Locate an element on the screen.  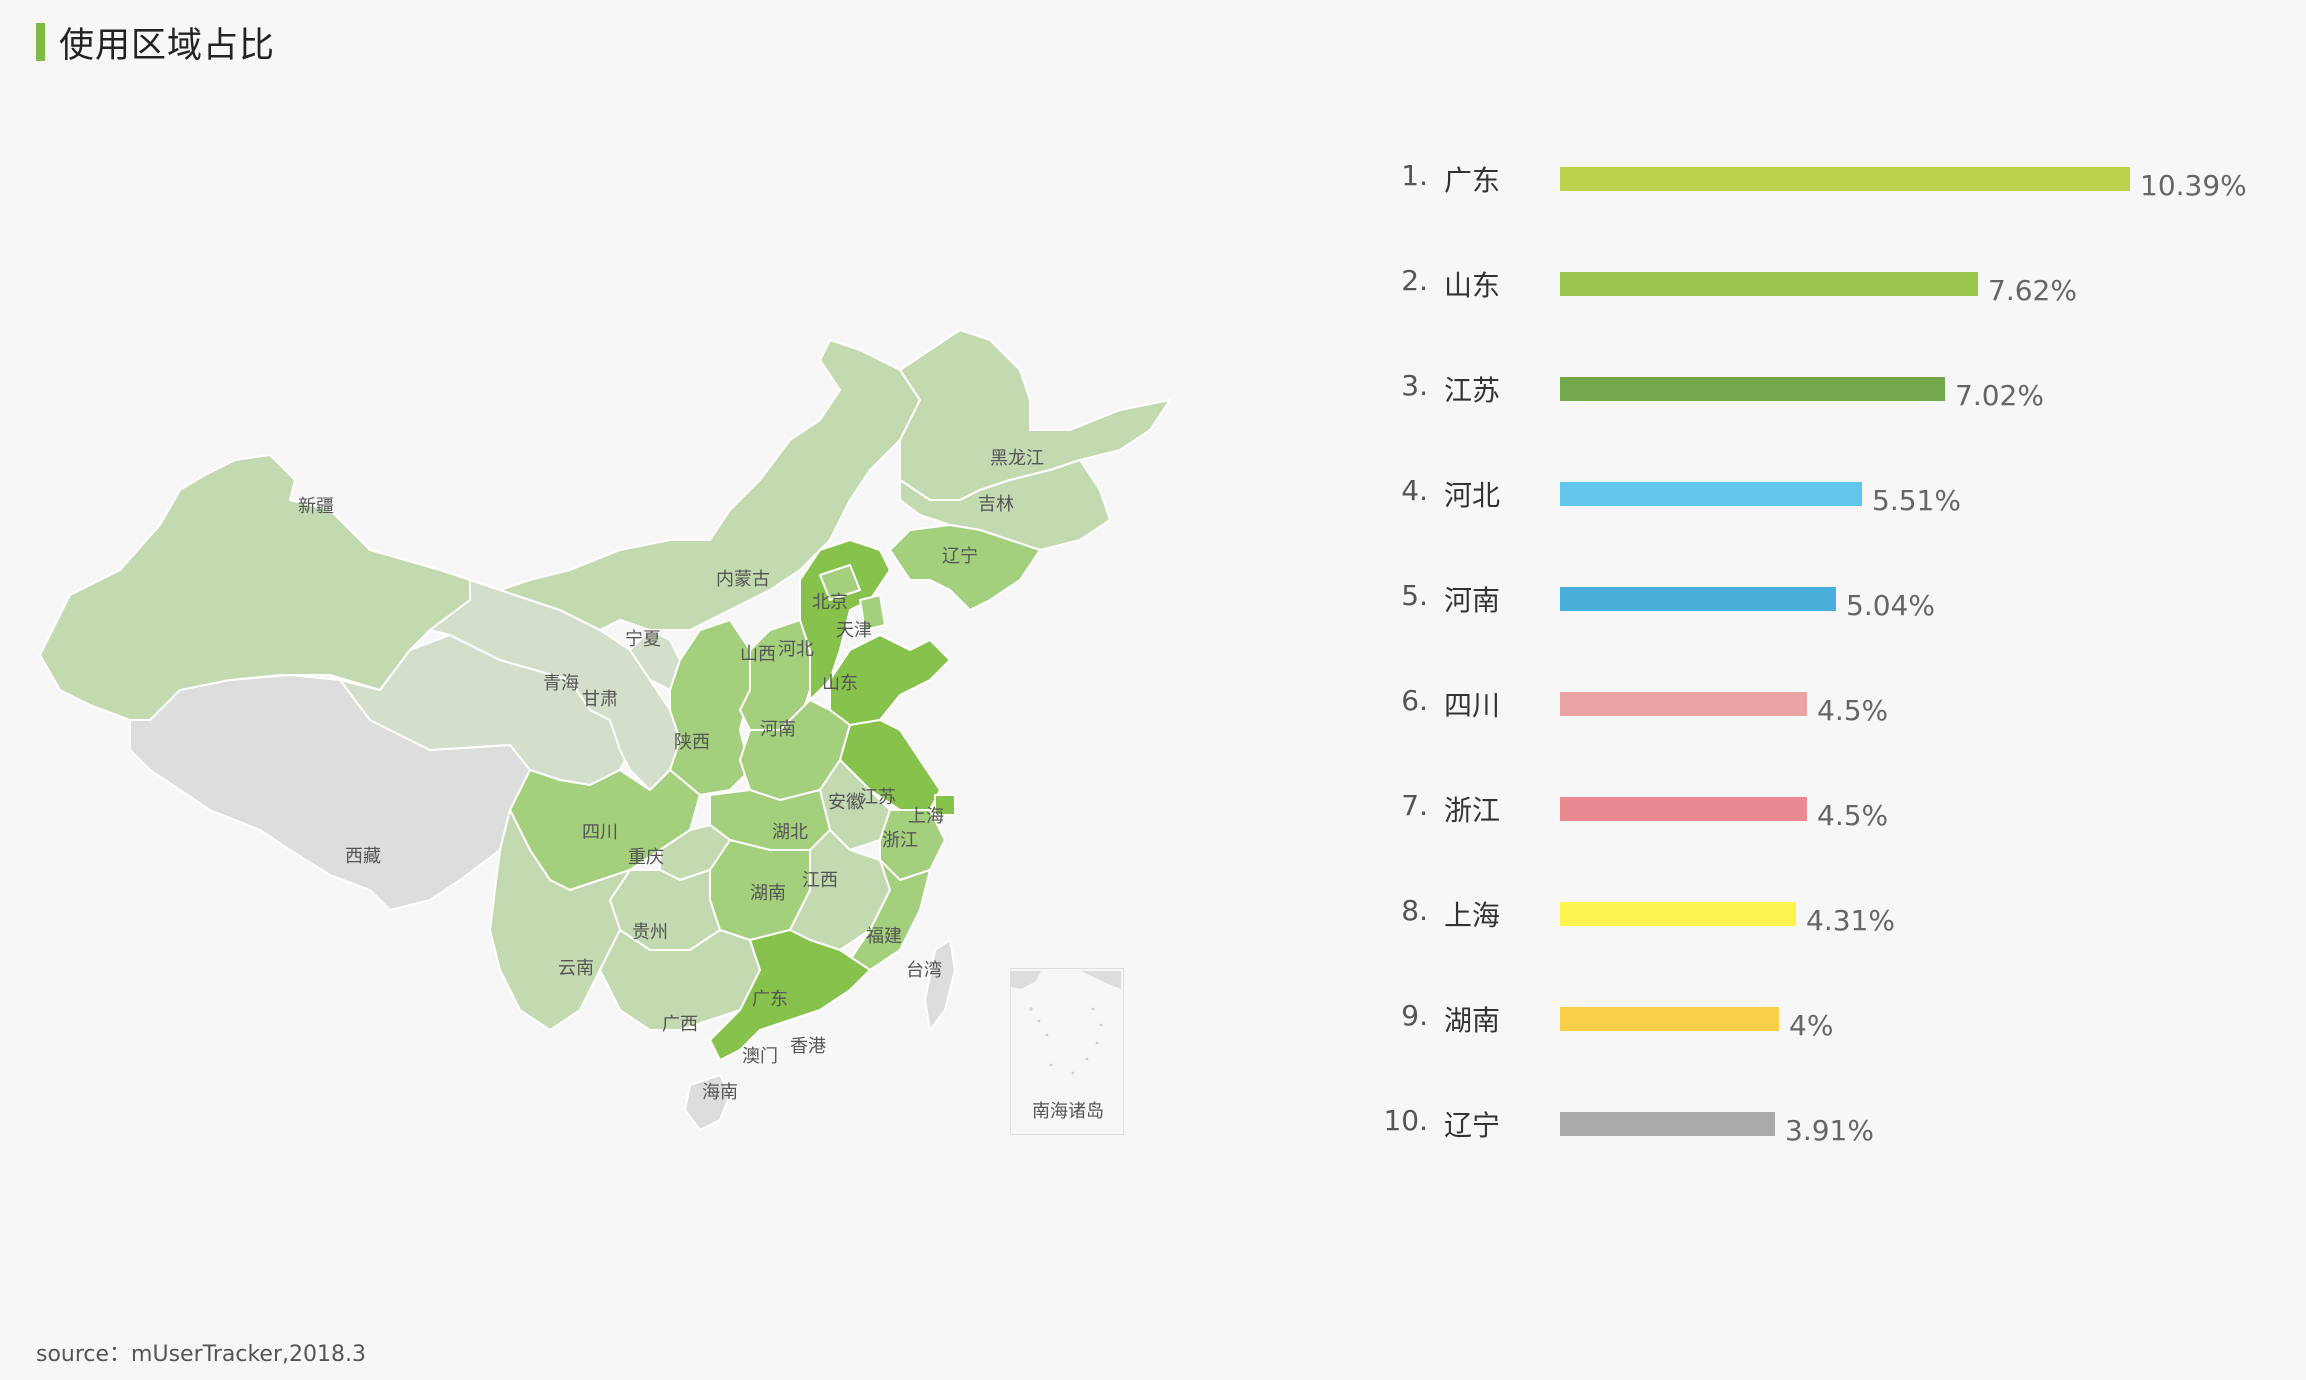
label-neimenggu: 内蒙古 is located at coordinates (743, 579).